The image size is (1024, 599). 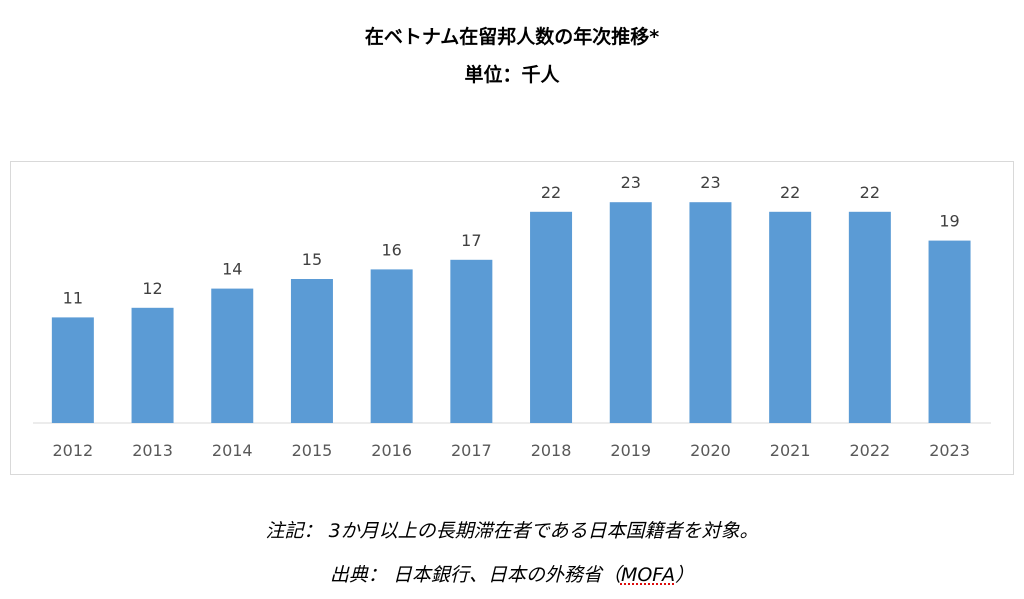 What do you see at coordinates (630, 450) in the screenshot?
I see `x-tick-label-2019: 2019` at bounding box center [630, 450].